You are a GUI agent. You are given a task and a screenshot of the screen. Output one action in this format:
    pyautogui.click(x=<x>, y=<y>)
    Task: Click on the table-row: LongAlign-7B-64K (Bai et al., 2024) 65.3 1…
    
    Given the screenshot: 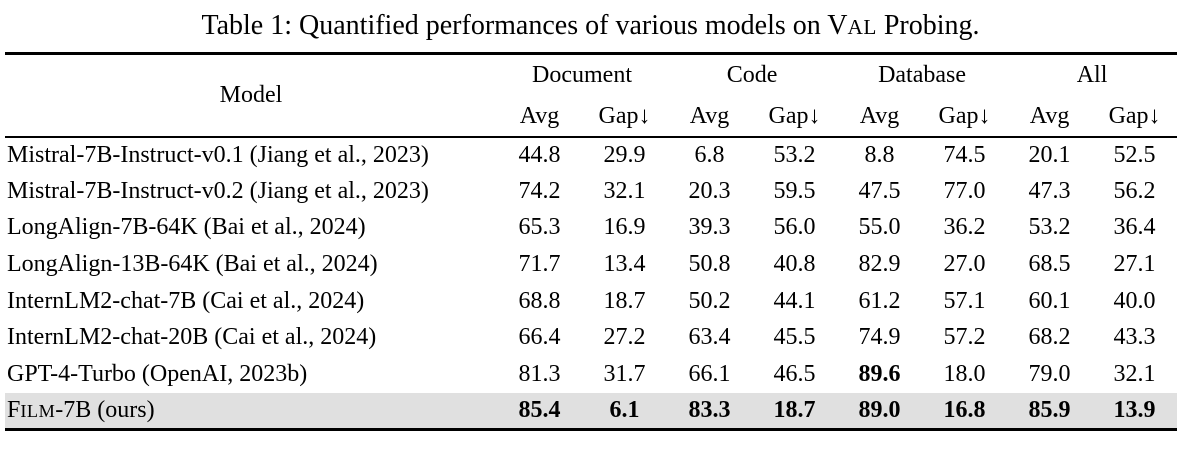 What is the action you would take?
    pyautogui.click(x=591, y=228)
    